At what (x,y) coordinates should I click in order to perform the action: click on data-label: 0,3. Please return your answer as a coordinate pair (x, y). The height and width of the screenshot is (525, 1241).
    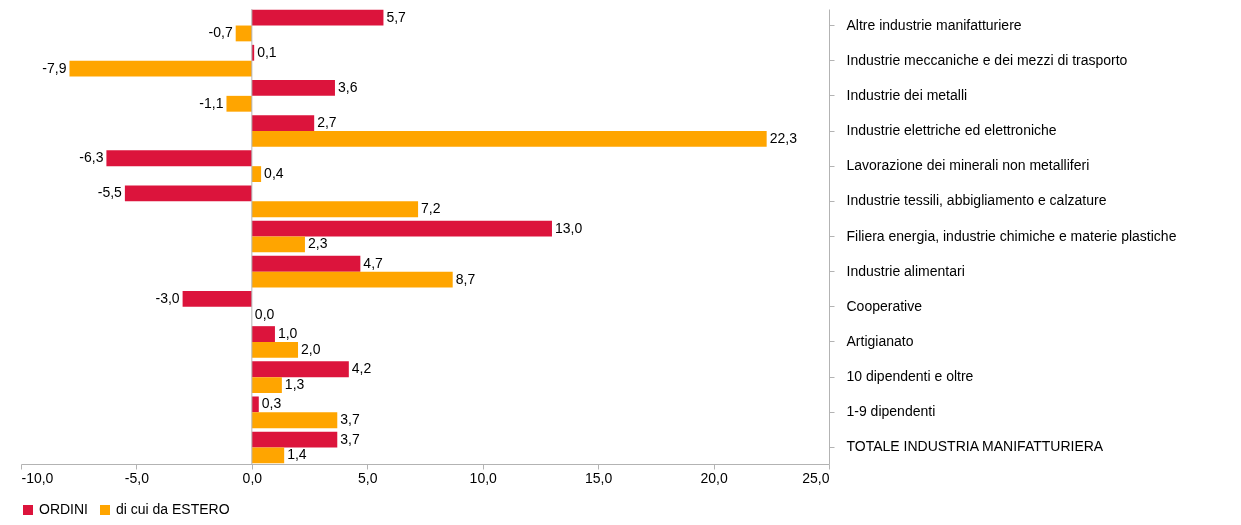
    Looking at the image, I should click on (271, 403).